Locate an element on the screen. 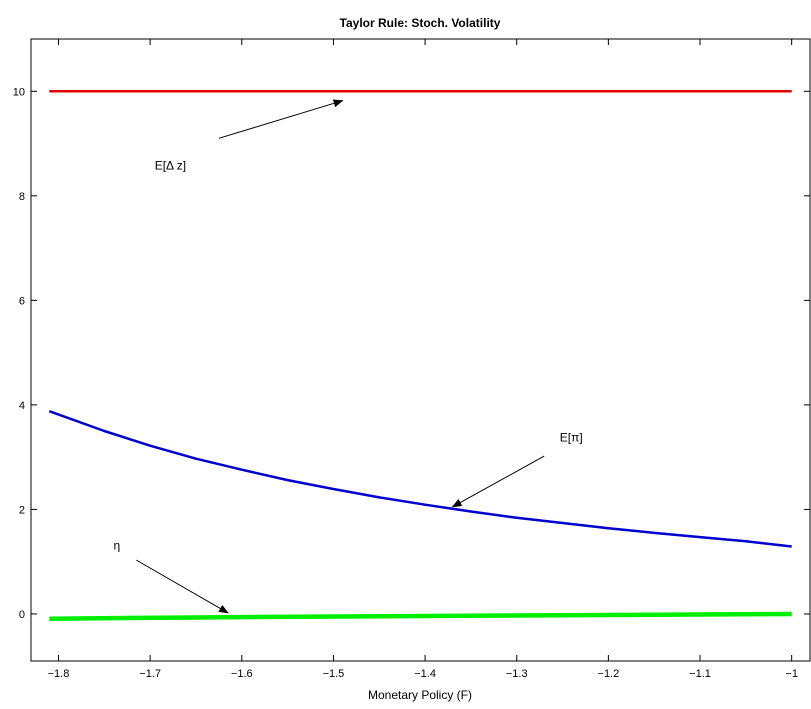 This screenshot has width=811, height=709. chart-title: Taylor Rule: Stoch. Volatility is located at coordinates (420, 23).